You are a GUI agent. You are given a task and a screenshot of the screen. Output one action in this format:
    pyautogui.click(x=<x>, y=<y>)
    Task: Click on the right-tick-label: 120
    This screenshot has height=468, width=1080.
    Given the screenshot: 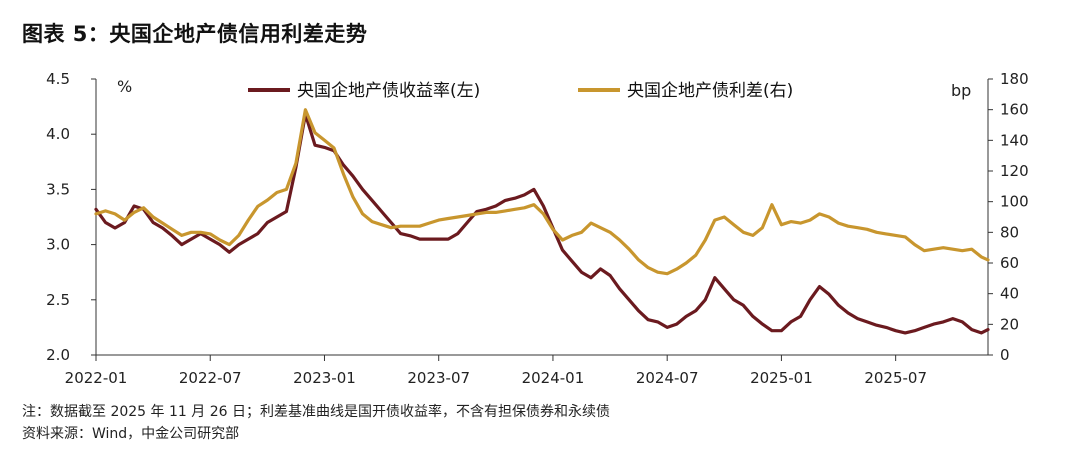 What is the action you would take?
    pyautogui.click(x=1014, y=171)
    